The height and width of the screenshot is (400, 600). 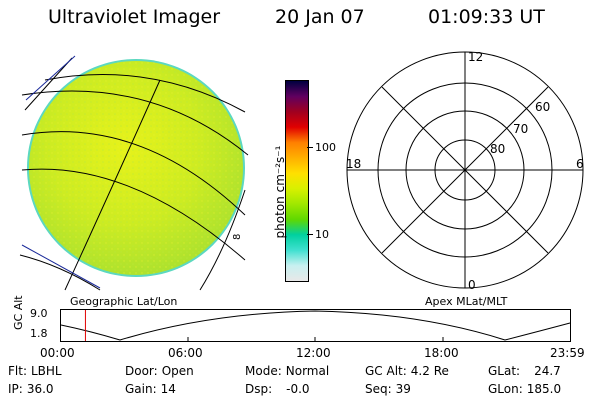 What do you see at coordinates (310, 234) in the screenshot?
I see `colorbar-tick-10-mark` at bounding box center [310, 234].